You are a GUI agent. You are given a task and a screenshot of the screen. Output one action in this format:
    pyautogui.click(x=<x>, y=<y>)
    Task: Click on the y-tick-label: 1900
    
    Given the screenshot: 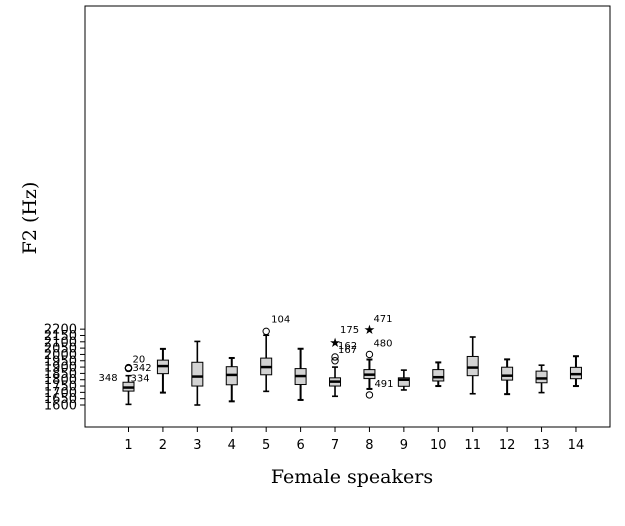 What is the action you would take?
    pyautogui.click(x=60, y=368)
    